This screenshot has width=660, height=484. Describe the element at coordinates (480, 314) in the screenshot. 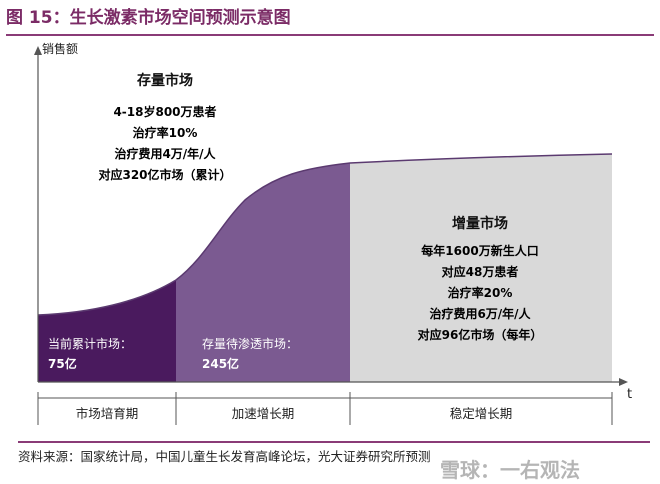

I see `incremental-market-line: 治疗费用6万/年/人` at that location.